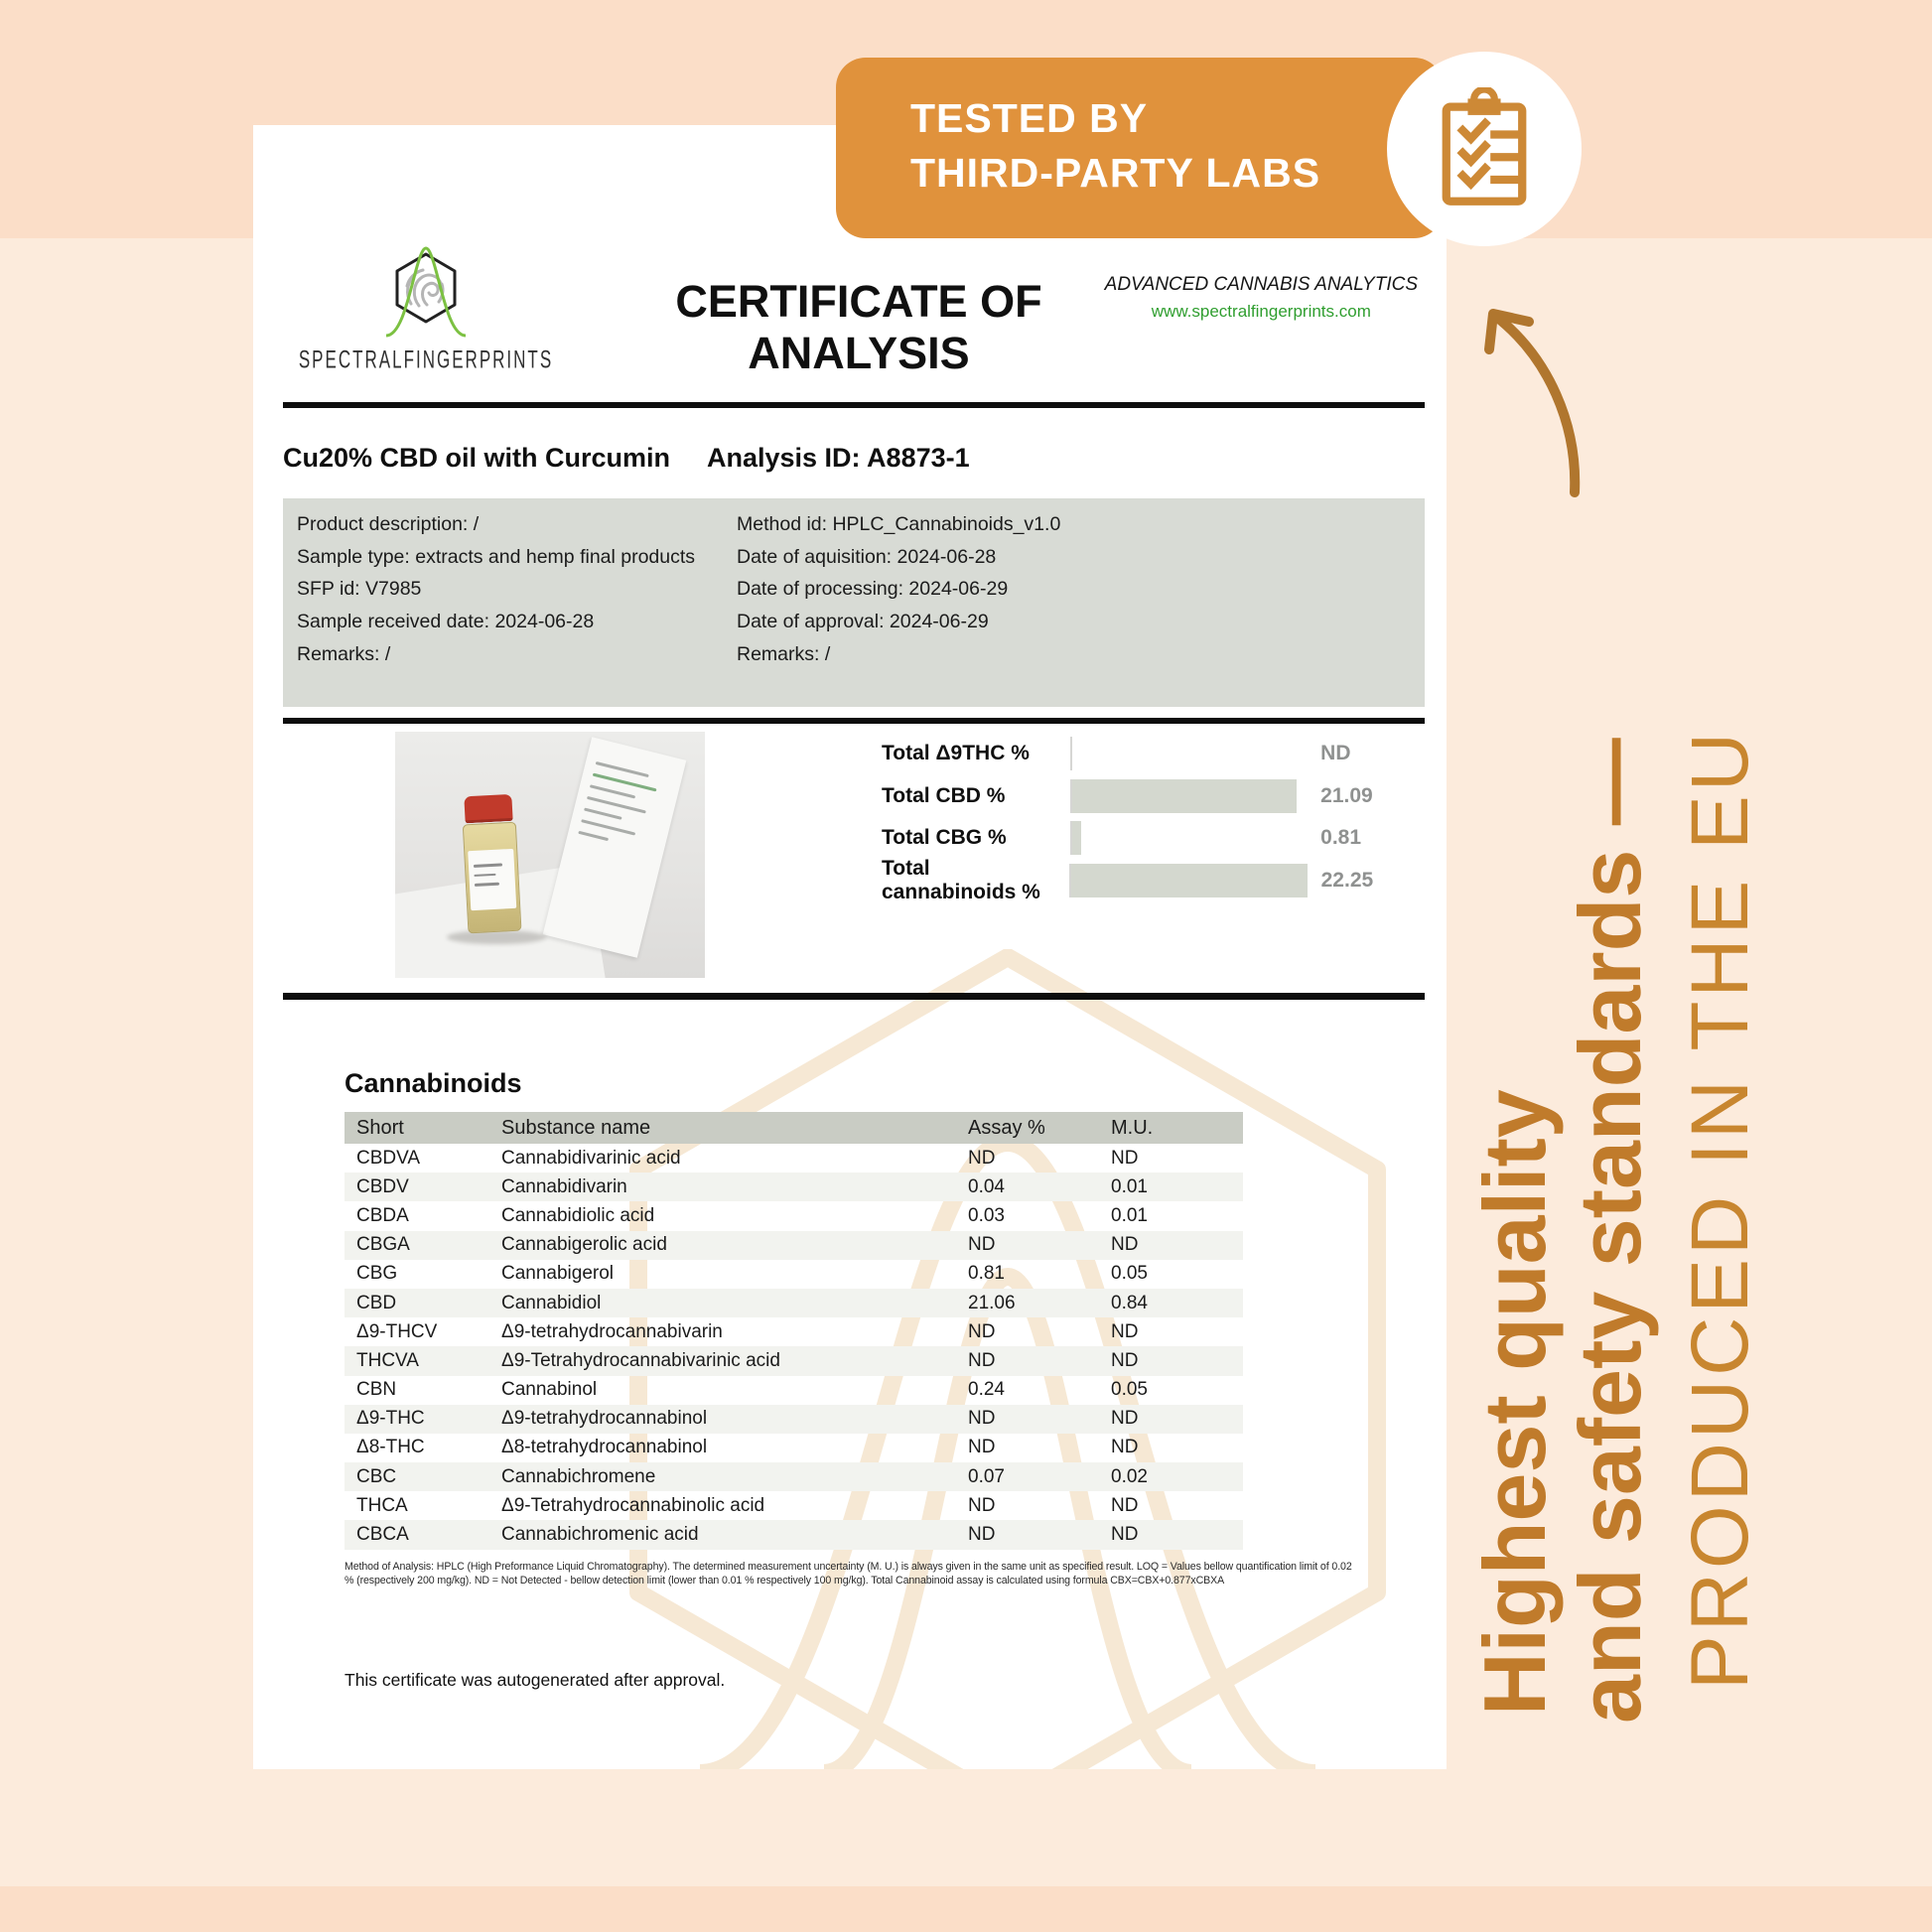  I want to click on cell-substance-name: Δ8-tetrahydrocannabinol, so click(605, 1448).